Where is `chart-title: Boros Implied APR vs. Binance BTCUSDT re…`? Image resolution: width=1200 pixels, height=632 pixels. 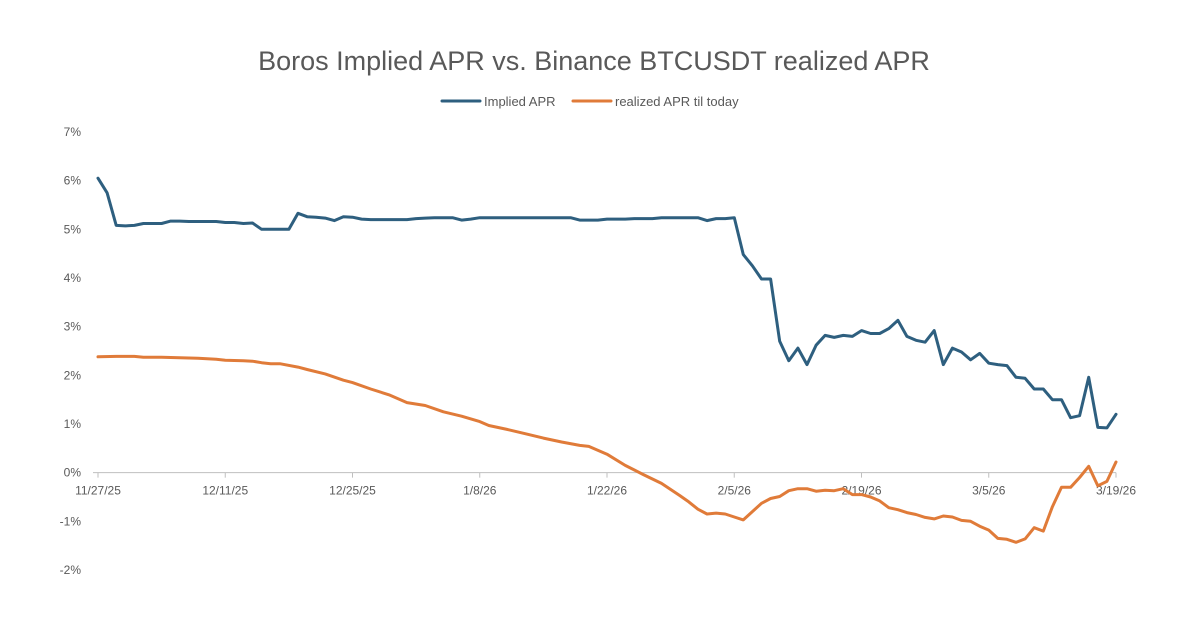 chart-title: Boros Implied APR vs. Binance BTCUSDT re… is located at coordinates (594, 61).